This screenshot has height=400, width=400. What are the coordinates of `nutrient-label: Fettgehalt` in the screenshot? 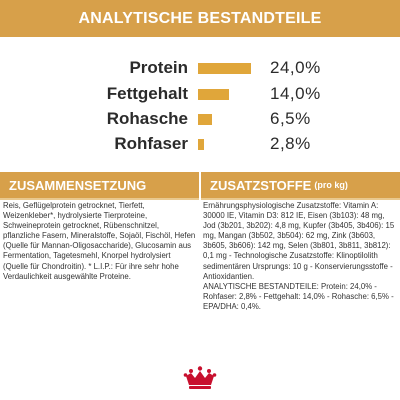 It's located at (147, 93).